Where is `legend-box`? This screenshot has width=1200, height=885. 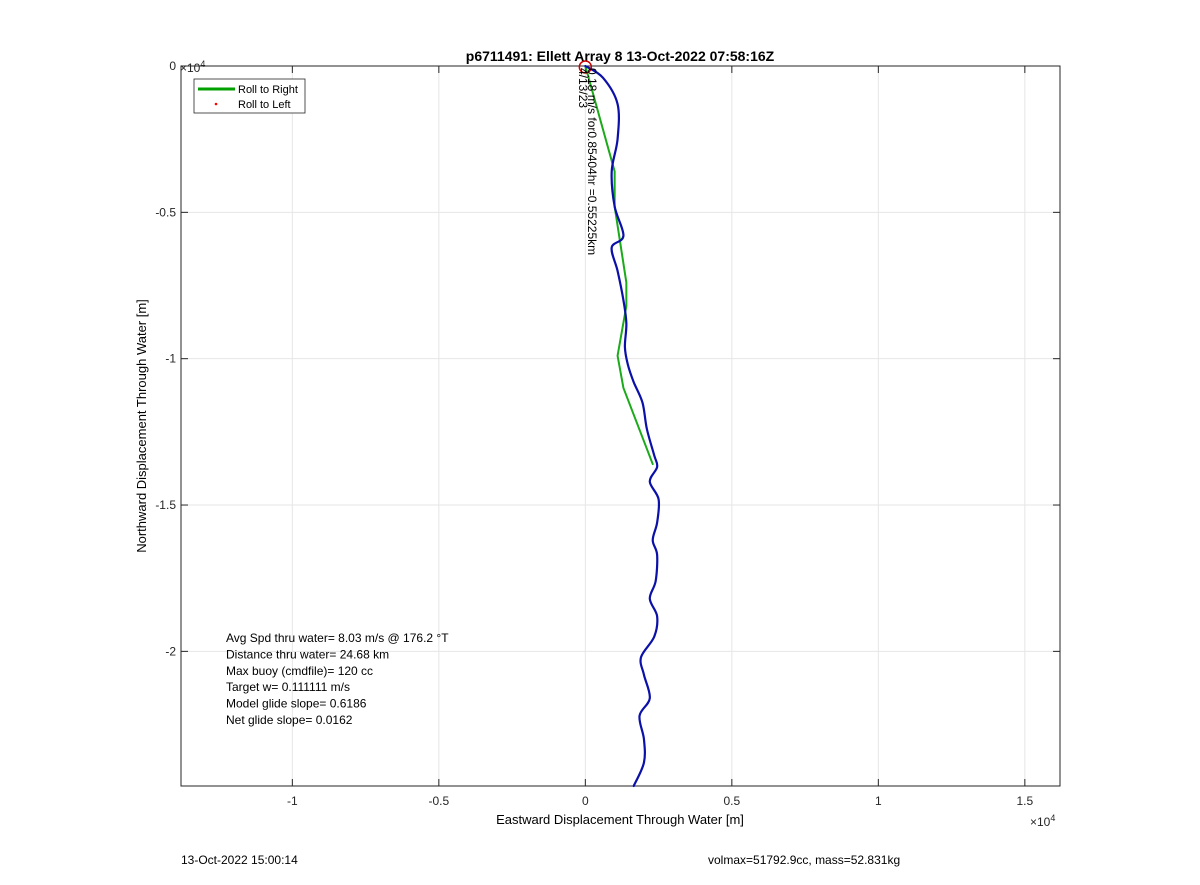
legend-box is located at coordinates (249, 96).